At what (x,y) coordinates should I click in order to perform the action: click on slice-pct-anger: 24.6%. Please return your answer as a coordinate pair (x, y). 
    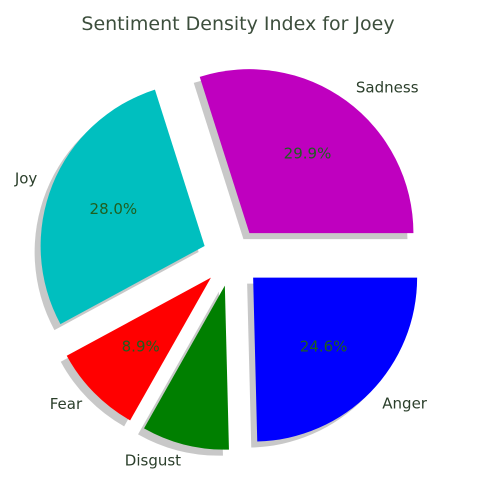
    Looking at the image, I should click on (324, 346).